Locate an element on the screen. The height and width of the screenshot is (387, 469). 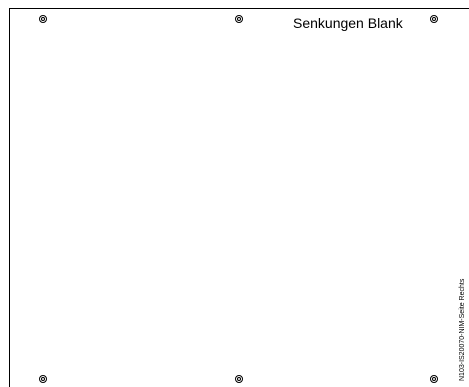
panel-title: Senkungen Blank is located at coordinates (348, 23).